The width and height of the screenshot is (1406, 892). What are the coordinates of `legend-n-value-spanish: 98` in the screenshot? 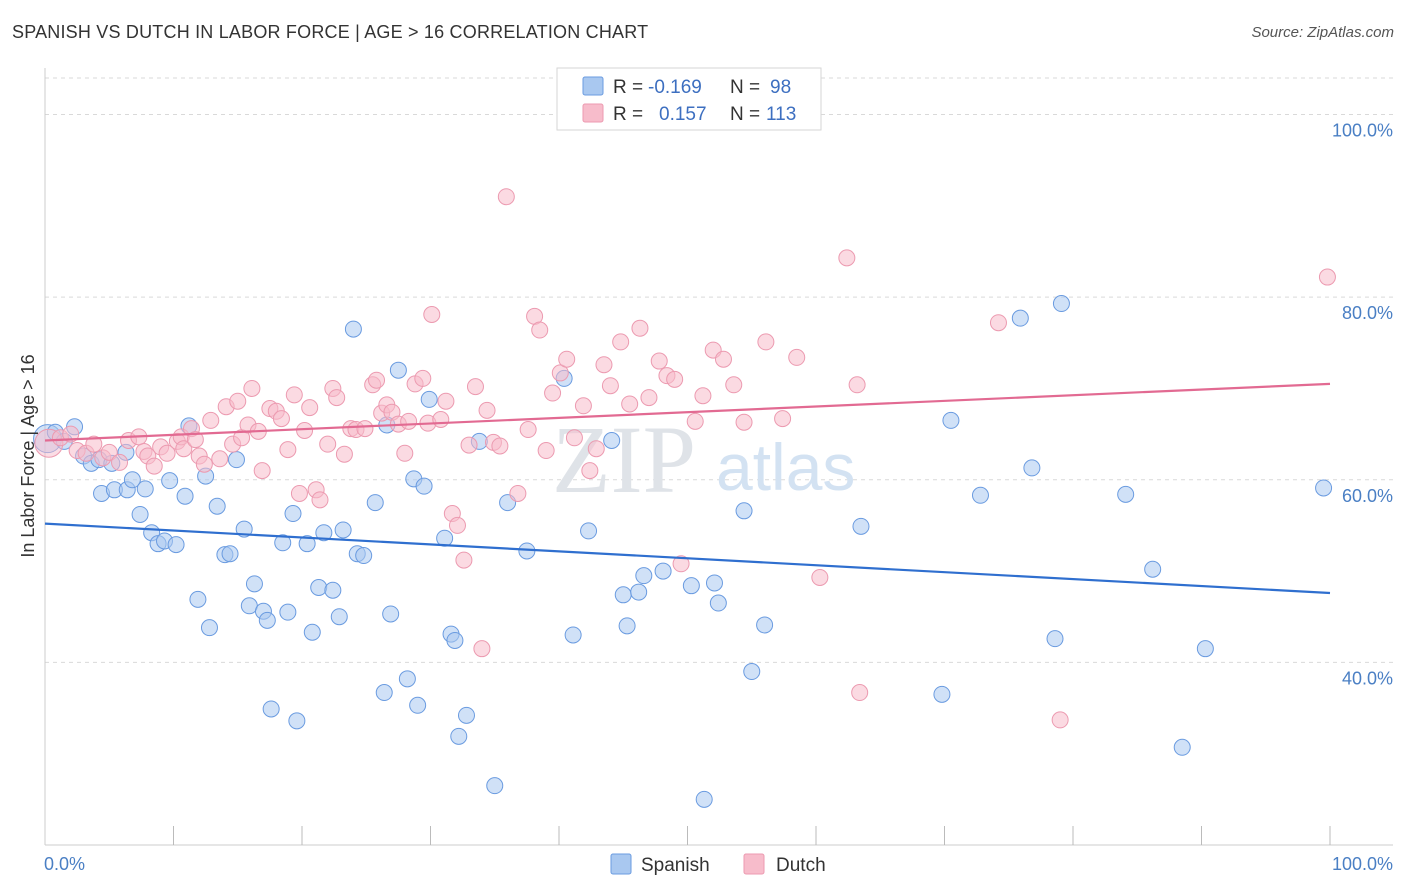 It's located at (780, 87).